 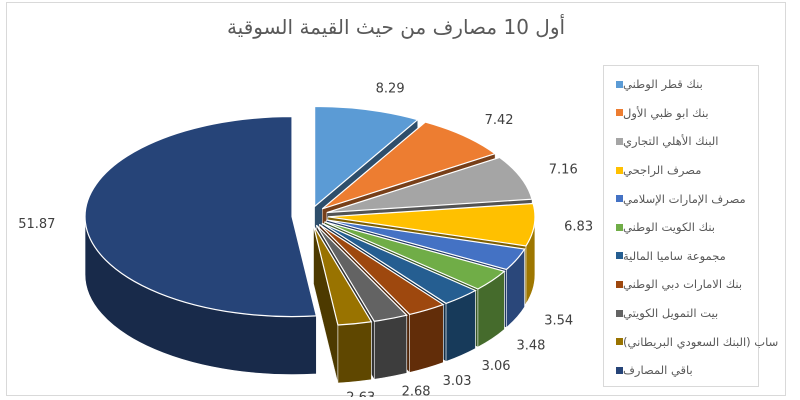 I want to click on value-label-6: 3.48, so click(x=530, y=346).